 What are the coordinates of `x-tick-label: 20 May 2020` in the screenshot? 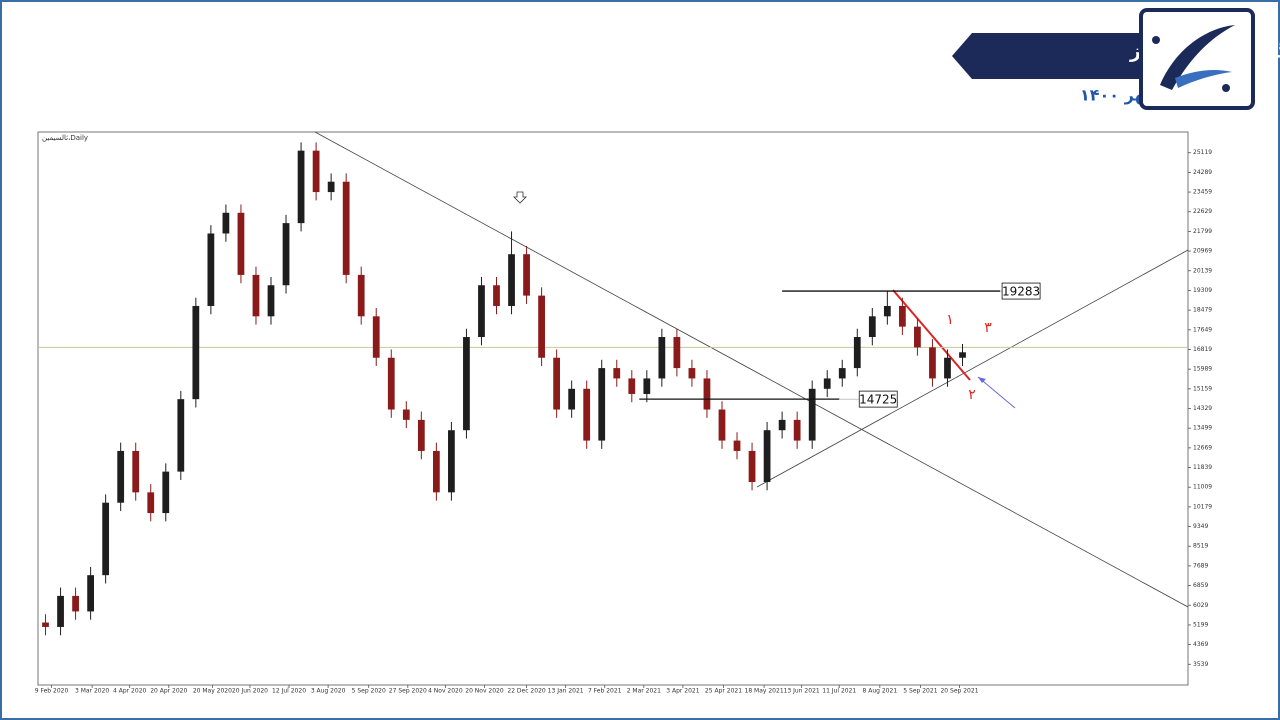 It's located at (212, 691).